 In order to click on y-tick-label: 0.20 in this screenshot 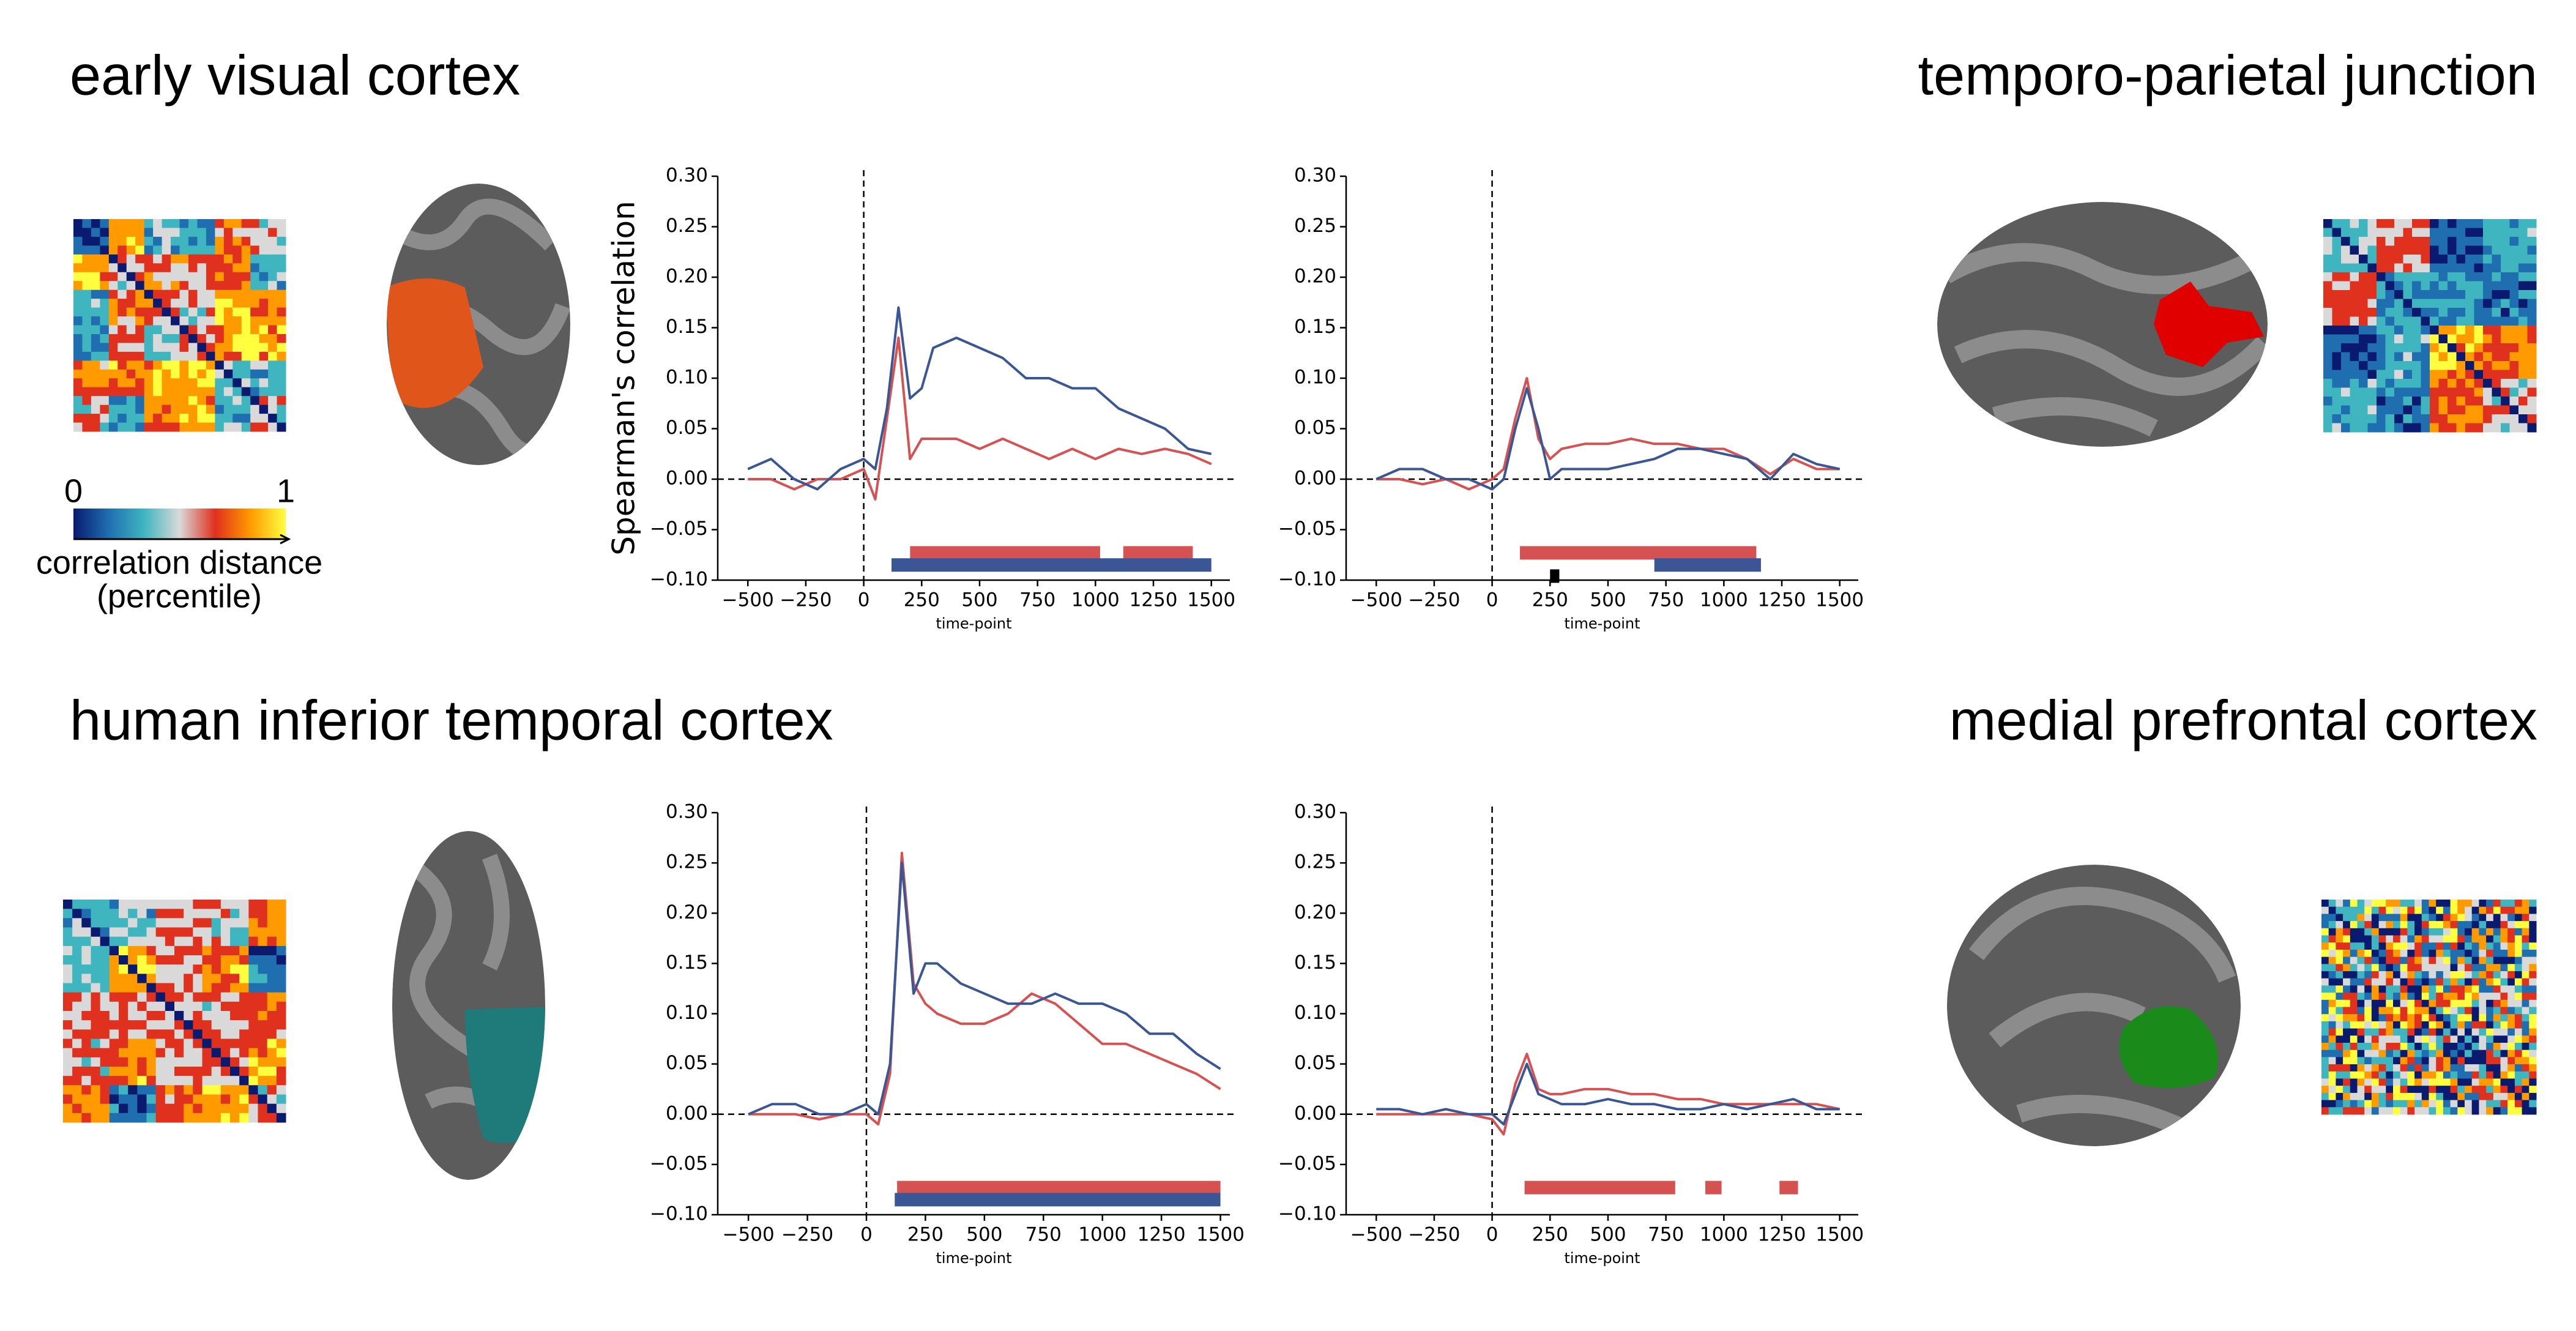, I will do `click(1315, 277)`.